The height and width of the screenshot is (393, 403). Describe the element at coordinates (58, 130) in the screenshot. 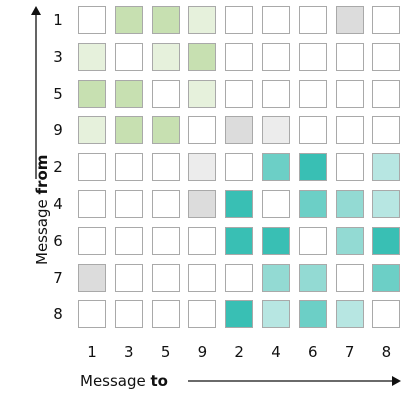

I see `row-label: 9` at that location.